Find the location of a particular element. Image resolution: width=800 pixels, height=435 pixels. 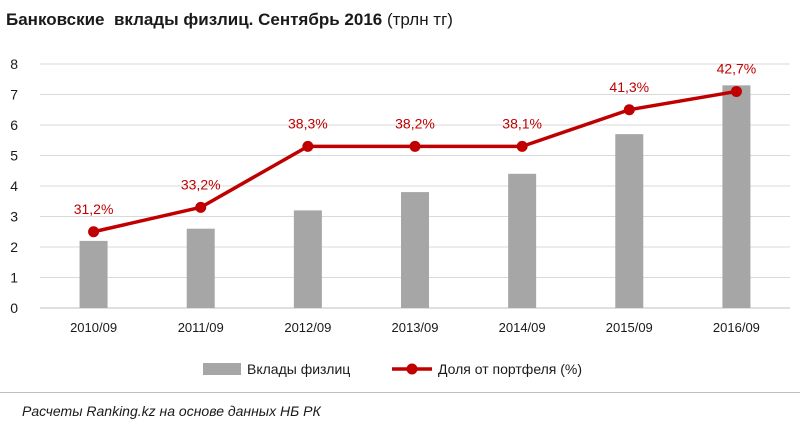

y-tick-label: 3 is located at coordinates (14, 217).